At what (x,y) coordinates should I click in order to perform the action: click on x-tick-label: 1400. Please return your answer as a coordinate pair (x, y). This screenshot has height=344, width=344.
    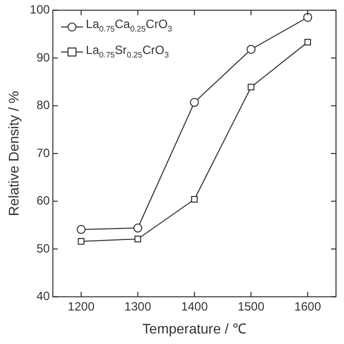
    Looking at the image, I should click on (194, 306).